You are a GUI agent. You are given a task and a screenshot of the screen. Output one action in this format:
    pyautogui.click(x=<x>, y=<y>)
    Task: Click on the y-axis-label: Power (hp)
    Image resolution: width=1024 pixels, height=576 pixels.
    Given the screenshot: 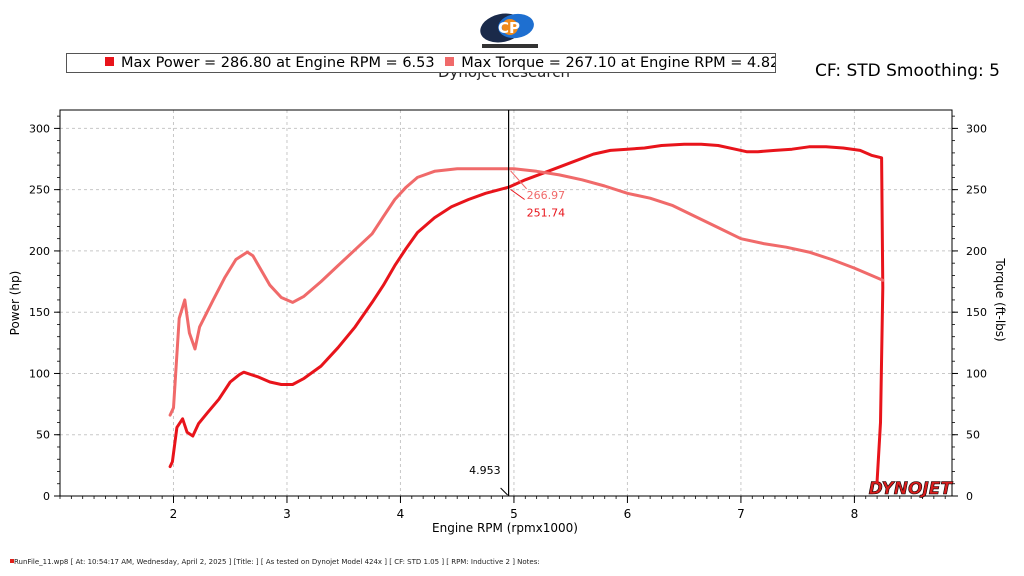 What is the action you would take?
    pyautogui.click(x=15, y=303)
    